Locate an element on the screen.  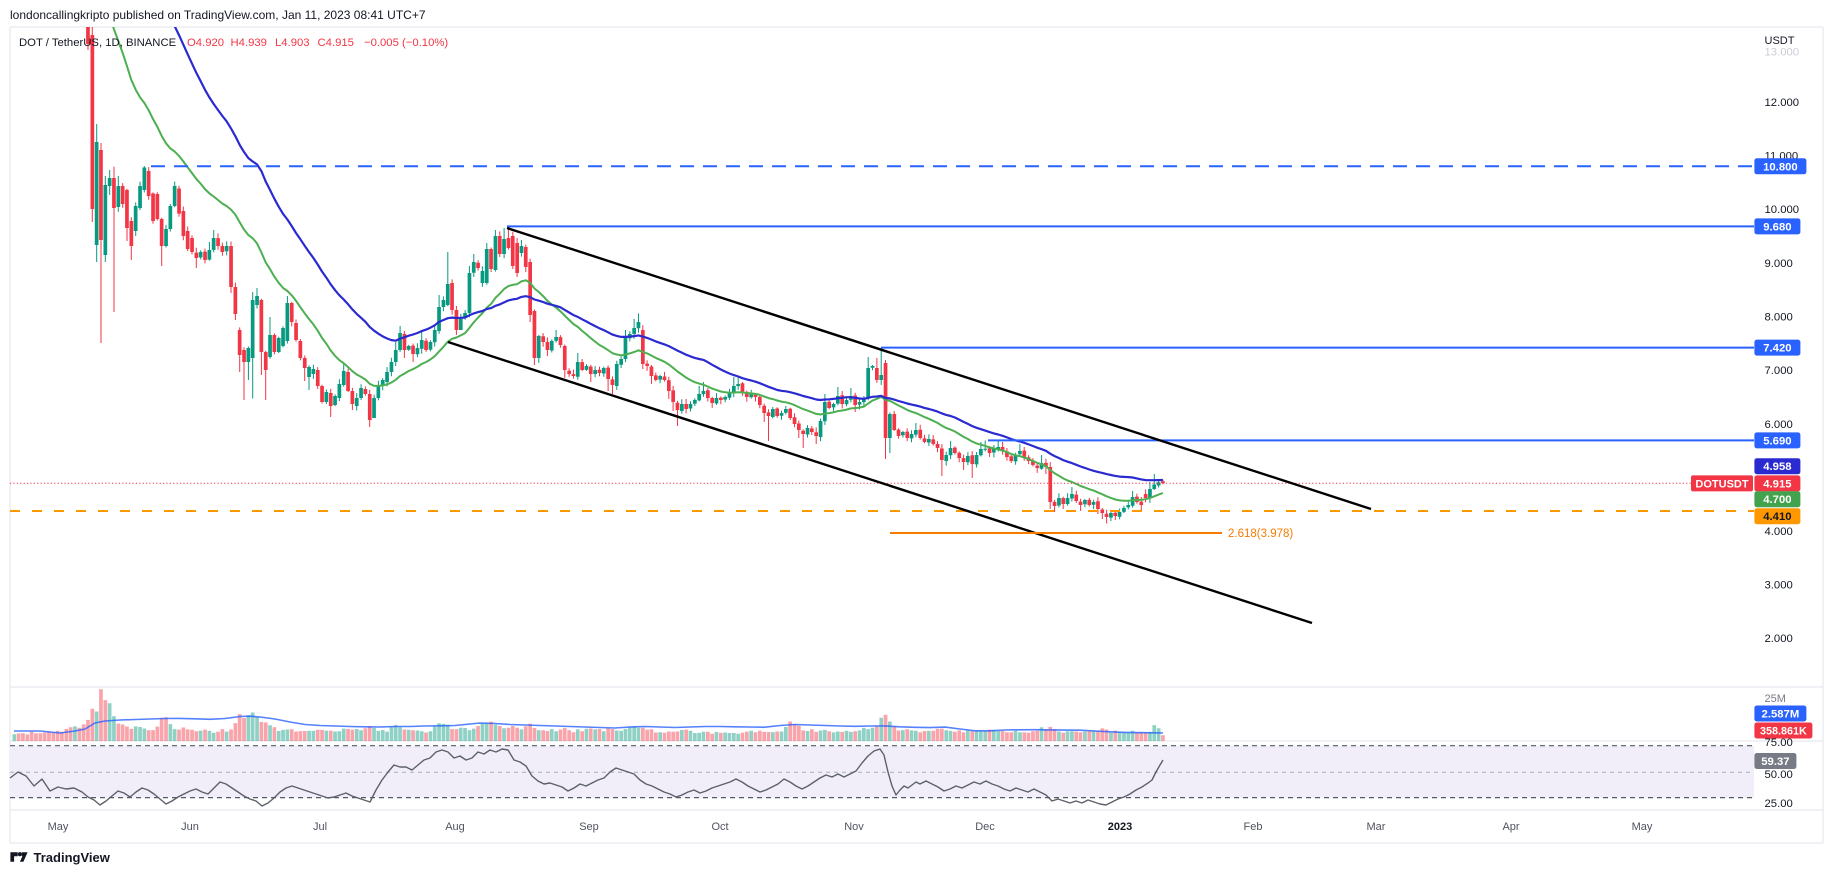
svg-text: 25M is located at coordinates (1775, 699).